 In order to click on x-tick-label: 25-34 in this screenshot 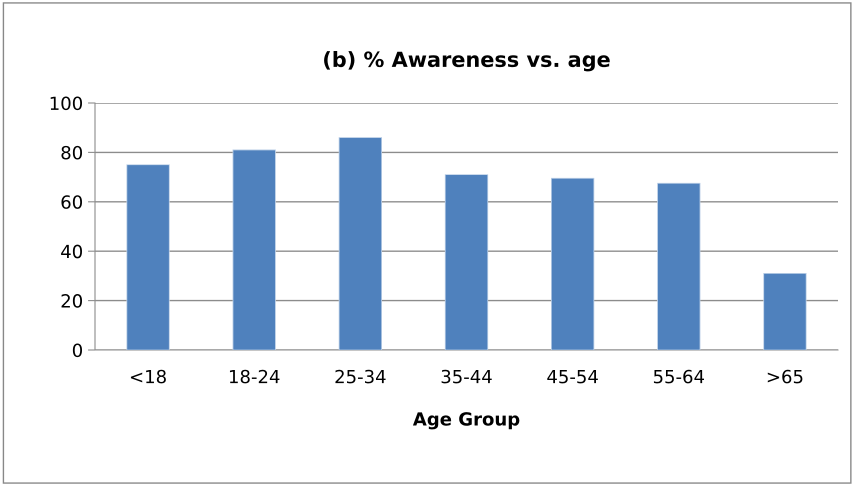, I will do `click(360, 377)`.